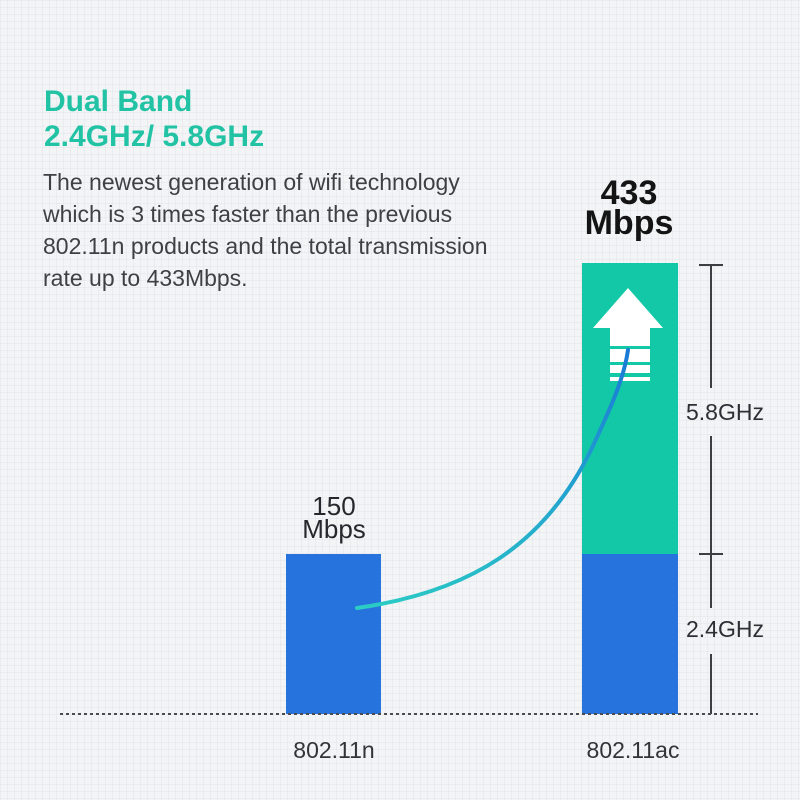 The image size is (800, 800). Describe the element at coordinates (629, 208) in the screenshot. I see `value-label-433mbps: 433 Mbps` at that location.